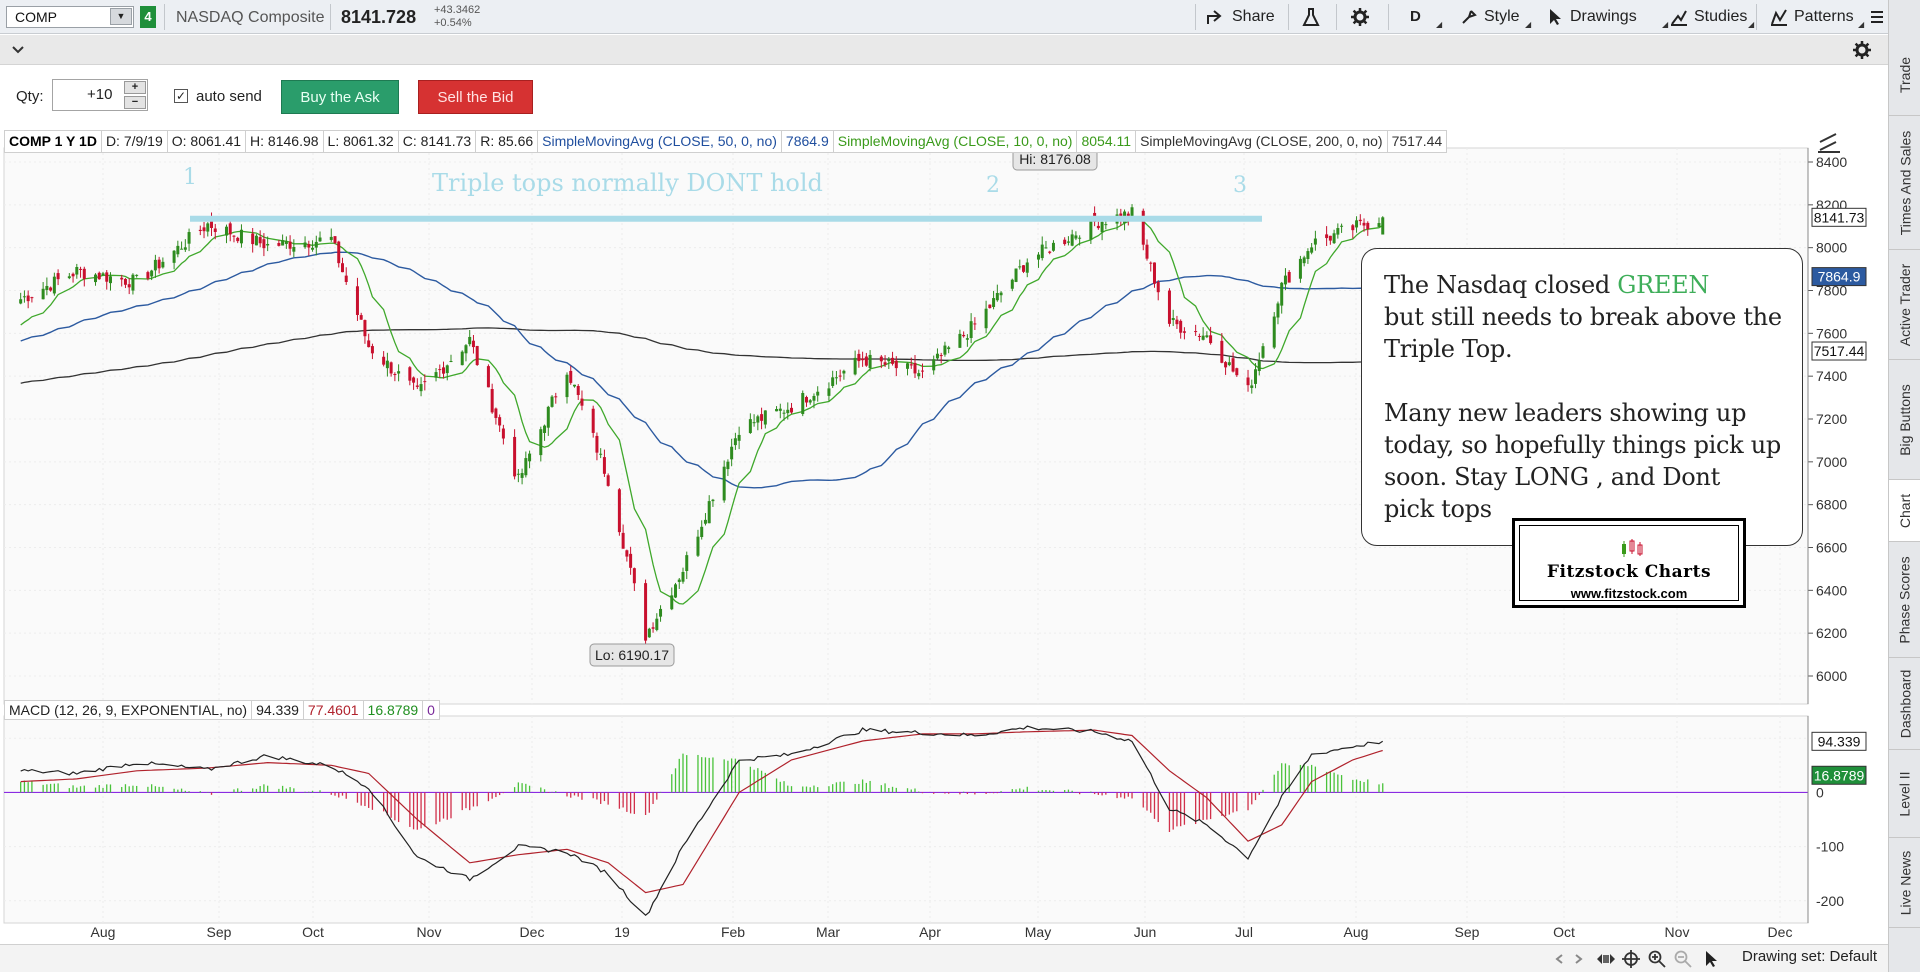 This screenshot has height=972, width=1920. Describe the element at coordinates (1904, 75) in the screenshot. I see `tab-trade: Trade` at that location.